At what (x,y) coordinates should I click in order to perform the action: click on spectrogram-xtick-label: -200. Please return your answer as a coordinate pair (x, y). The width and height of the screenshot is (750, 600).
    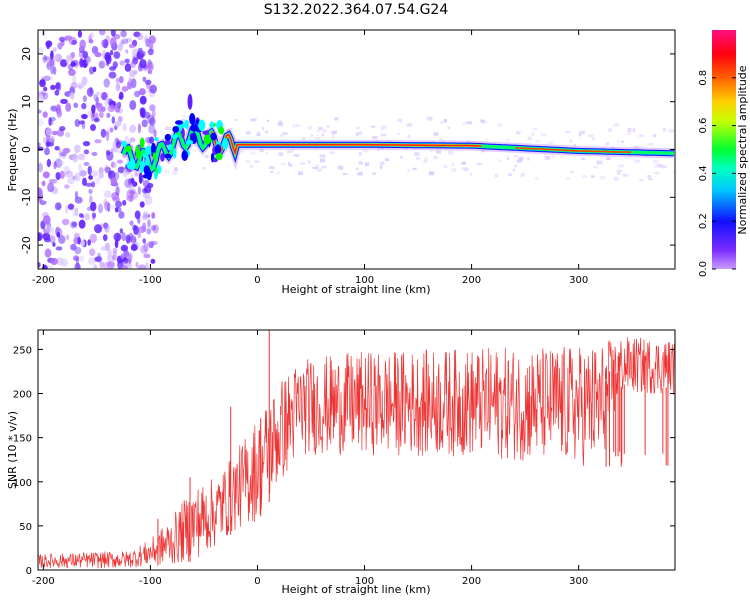
    Looking at the image, I should click on (43, 280).